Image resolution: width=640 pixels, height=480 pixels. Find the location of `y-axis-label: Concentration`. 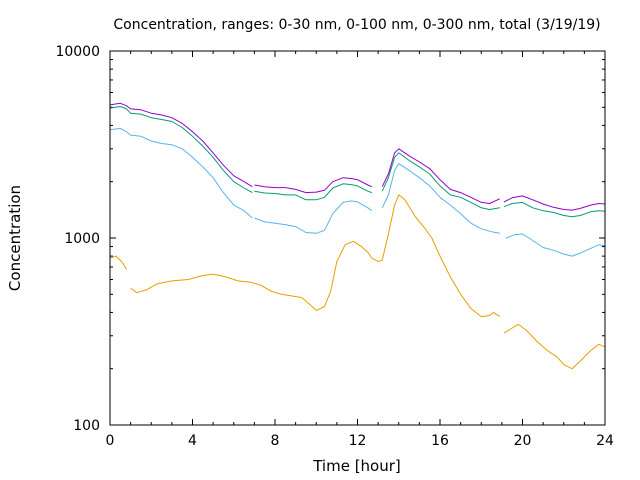

y-axis-label: Concentration is located at coordinates (15, 238).